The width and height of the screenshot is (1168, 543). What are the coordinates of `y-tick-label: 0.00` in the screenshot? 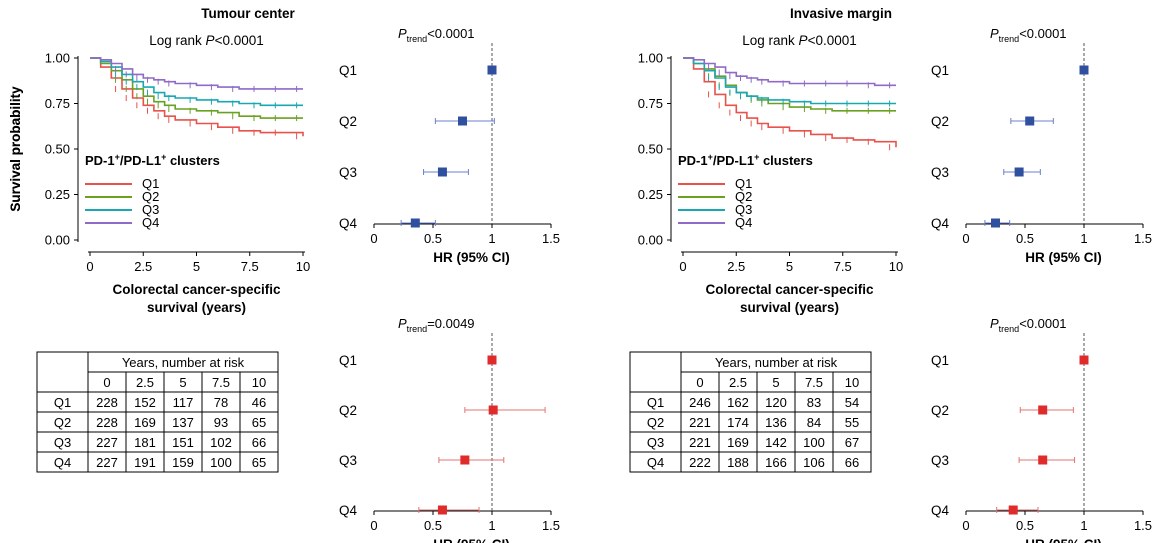 It's located at (650, 240).